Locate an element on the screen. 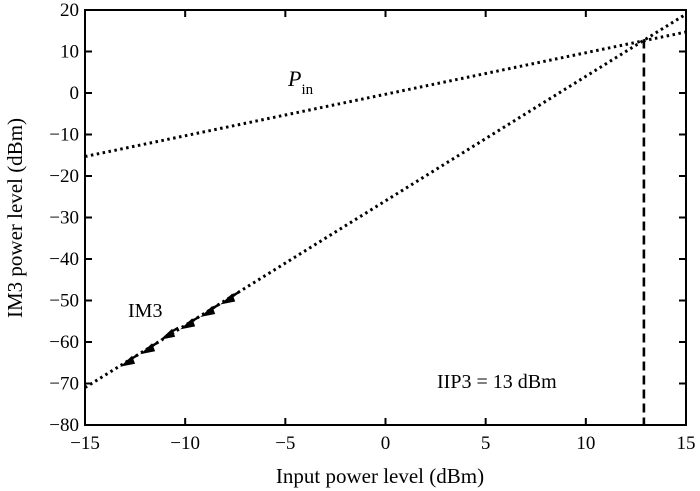 Image resolution: width=700 pixels, height=491 pixels. pin-label: Pin is located at coordinates (300, 82).